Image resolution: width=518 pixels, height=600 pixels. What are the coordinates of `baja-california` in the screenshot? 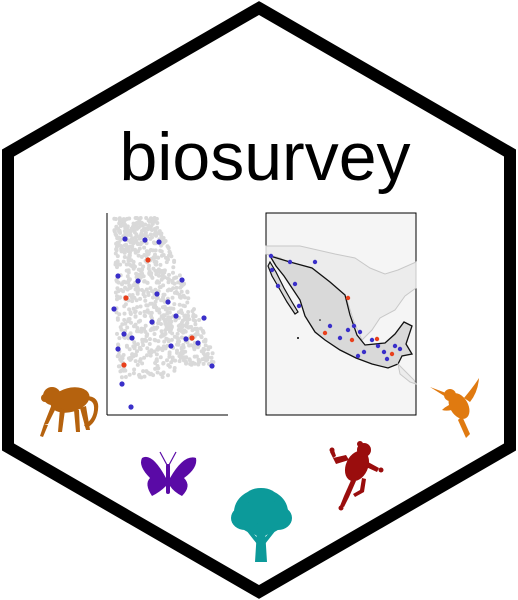 It's located at (283, 287).